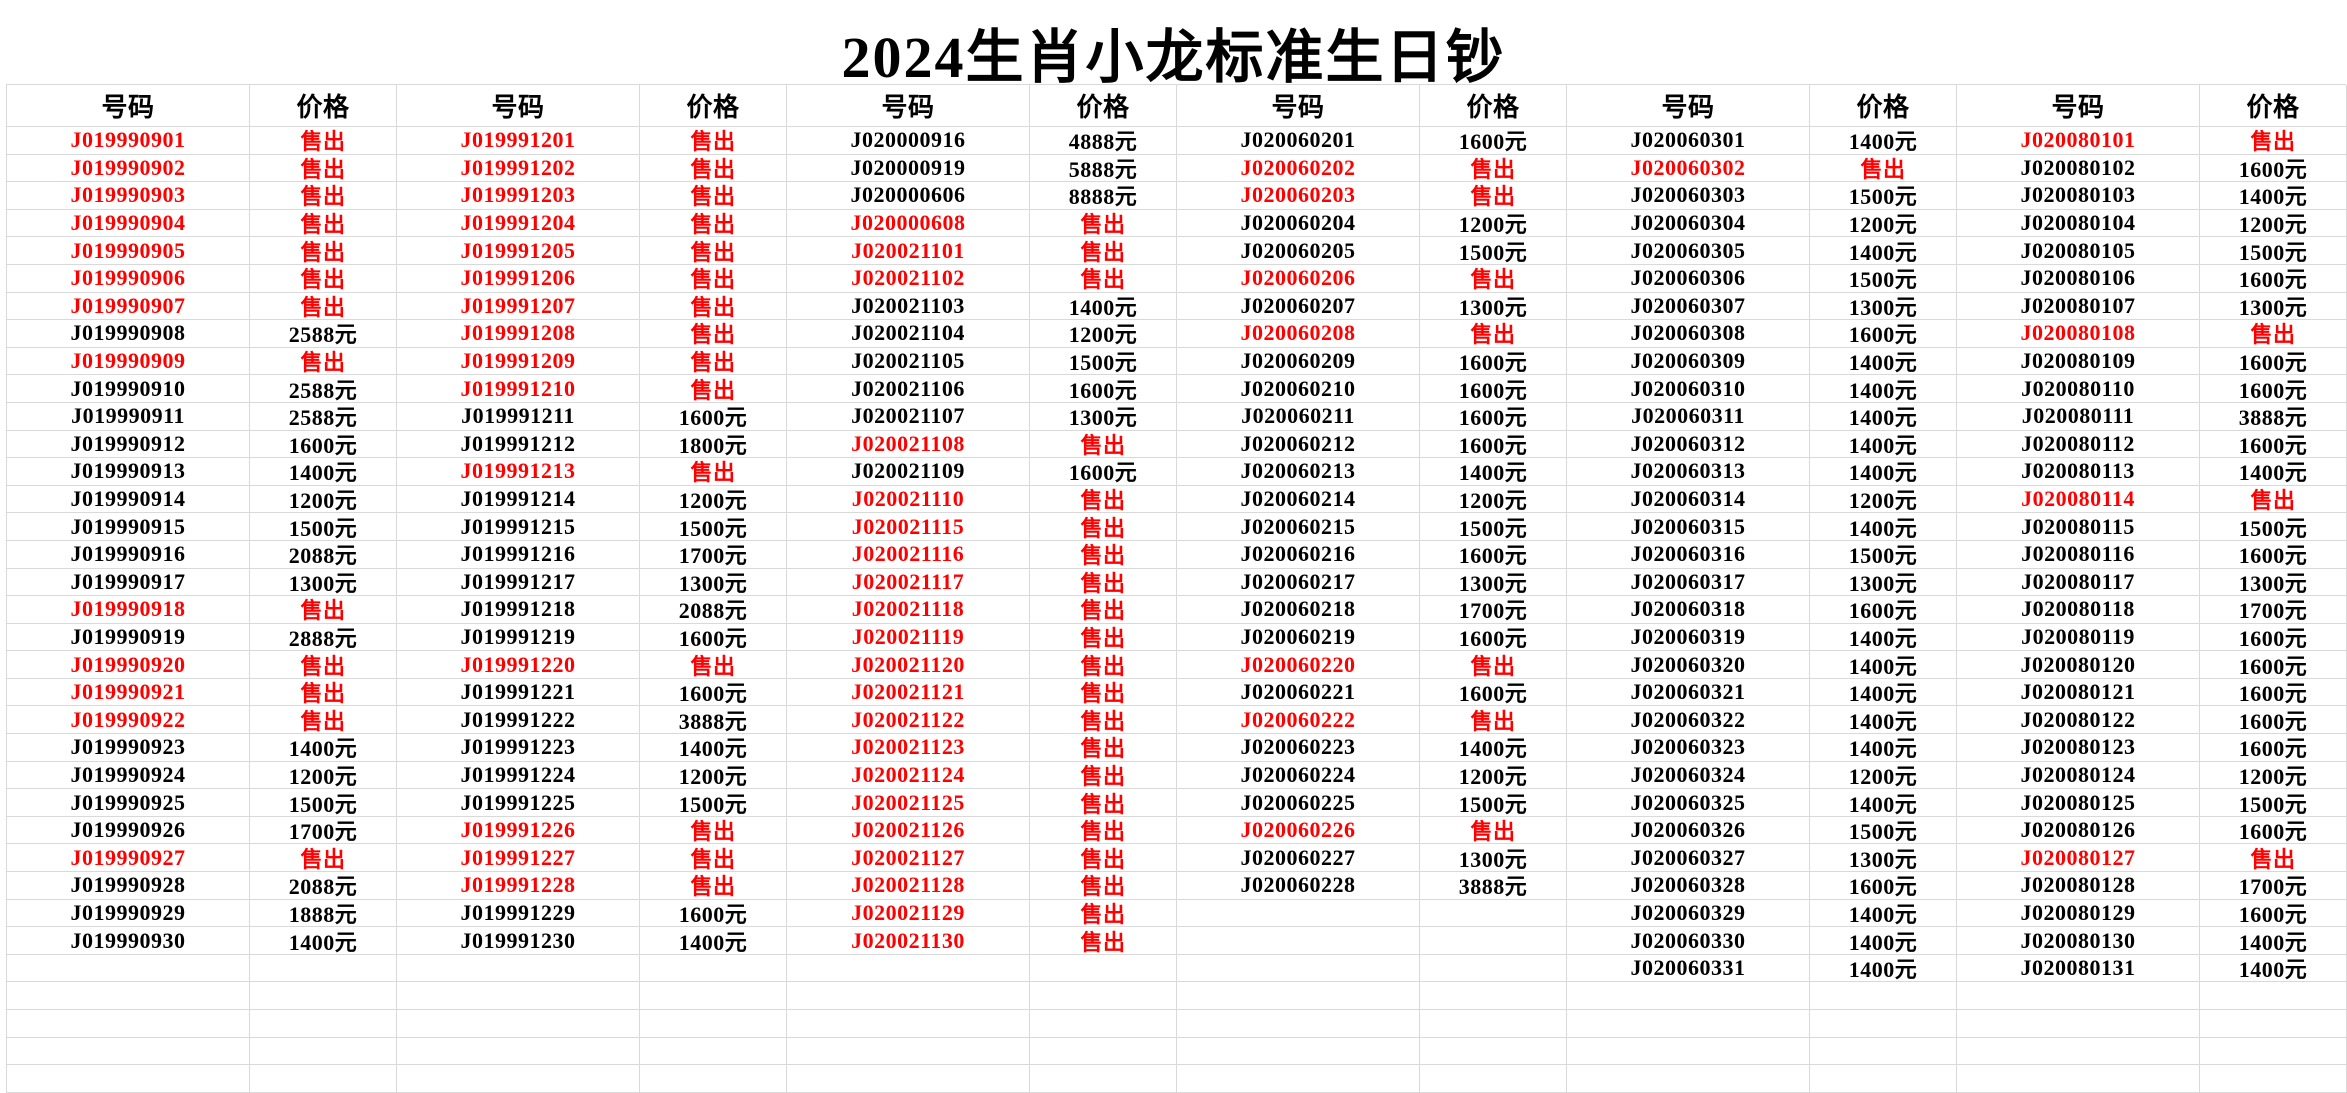 This screenshot has height=1093, width=2347. I want to click on number-cell: J020060327, so click(1688, 858).